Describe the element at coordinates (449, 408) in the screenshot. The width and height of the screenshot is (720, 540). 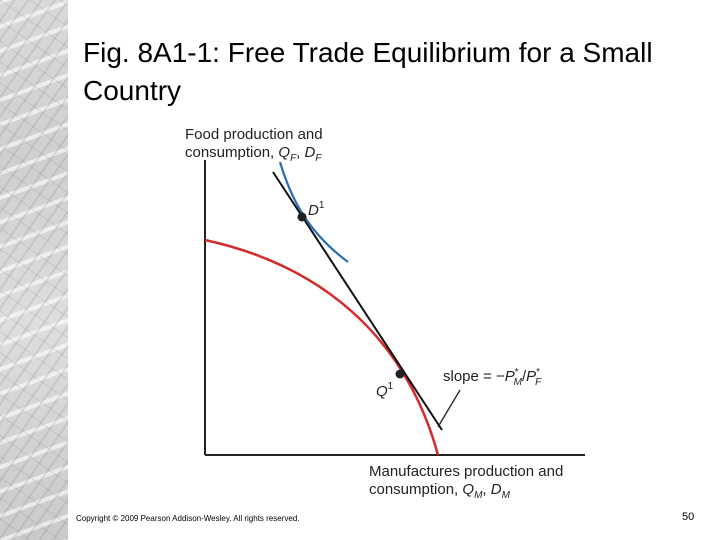
I see `slope-pointer` at that location.